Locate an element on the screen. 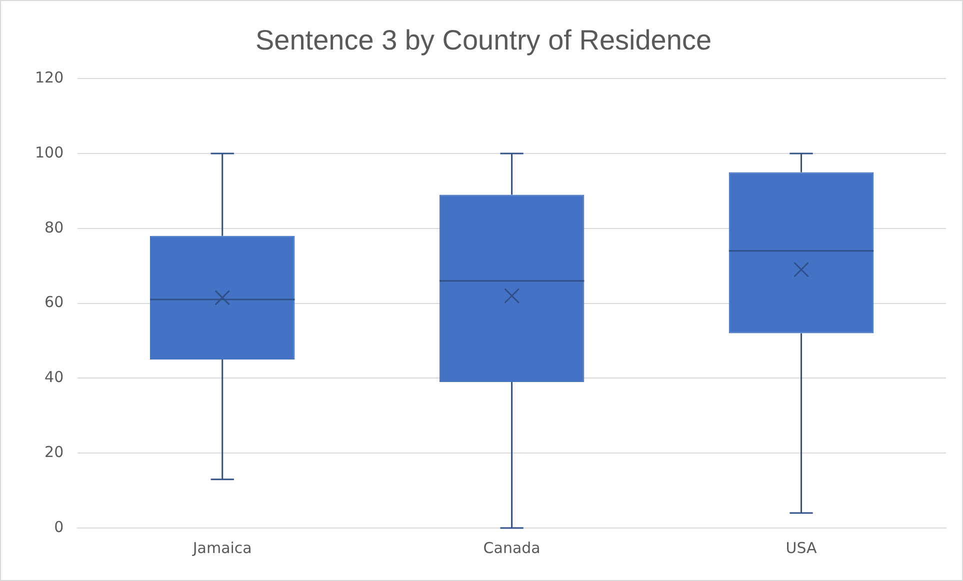 Image resolution: width=963 pixels, height=581 pixels. y-tick-label: 60 is located at coordinates (54, 302).